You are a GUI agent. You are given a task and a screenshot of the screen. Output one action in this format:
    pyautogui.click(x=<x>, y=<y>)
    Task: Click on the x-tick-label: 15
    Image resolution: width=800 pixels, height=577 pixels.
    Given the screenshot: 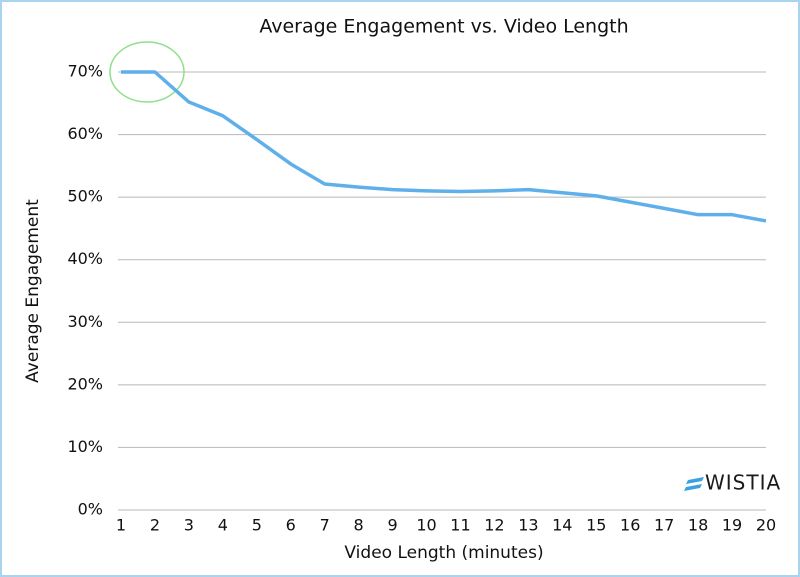 What is the action you would take?
    pyautogui.click(x=596, y=525)
    